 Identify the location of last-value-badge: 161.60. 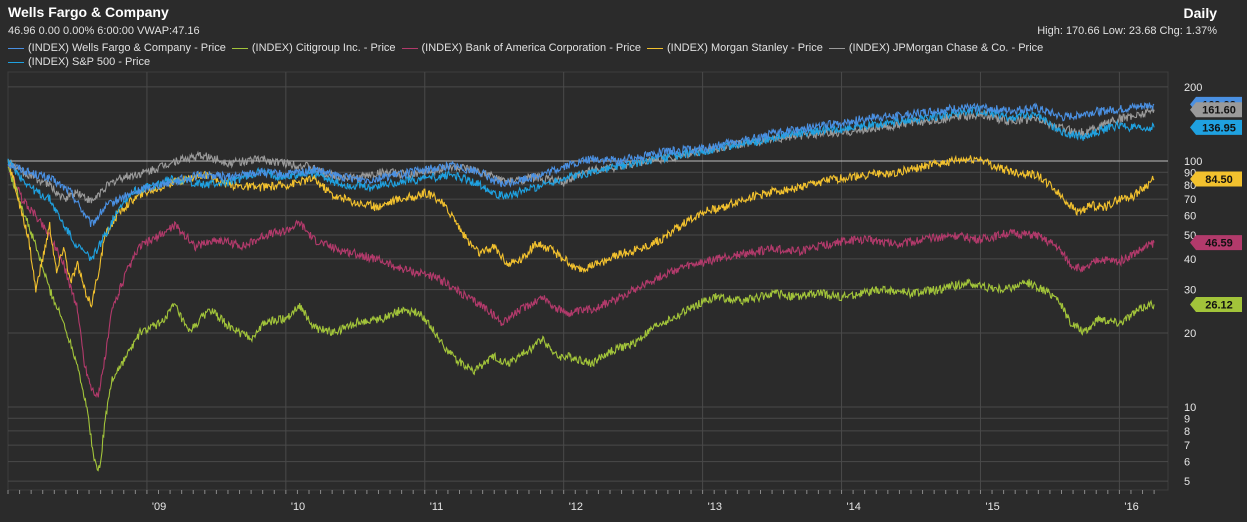
(1216, 110).